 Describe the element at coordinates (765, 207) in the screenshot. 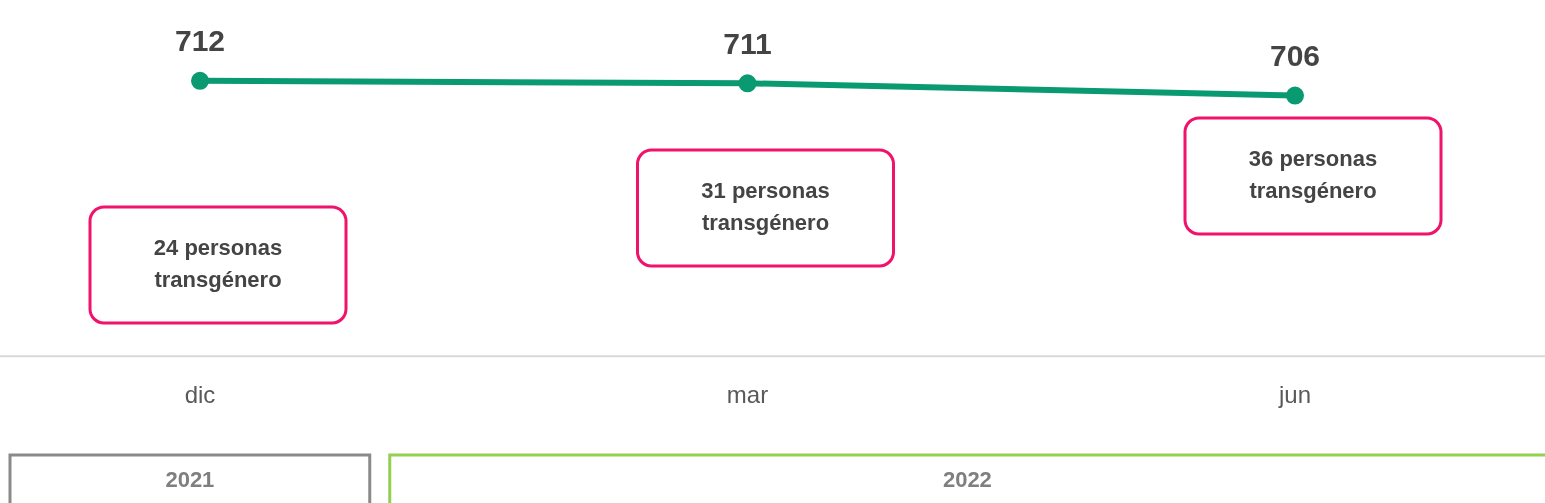

I see `text: 31 personas transgénero` at that location.